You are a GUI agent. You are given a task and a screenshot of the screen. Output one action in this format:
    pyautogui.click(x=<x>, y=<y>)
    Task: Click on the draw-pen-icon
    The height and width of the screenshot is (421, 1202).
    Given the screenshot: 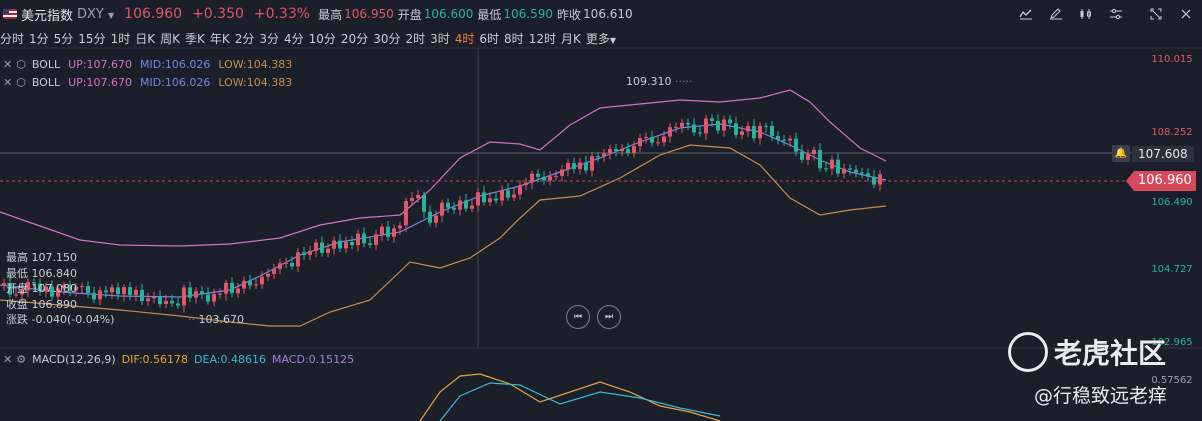 What is the action you would take?
    pyautogui.click(x=1056, y=14)
    